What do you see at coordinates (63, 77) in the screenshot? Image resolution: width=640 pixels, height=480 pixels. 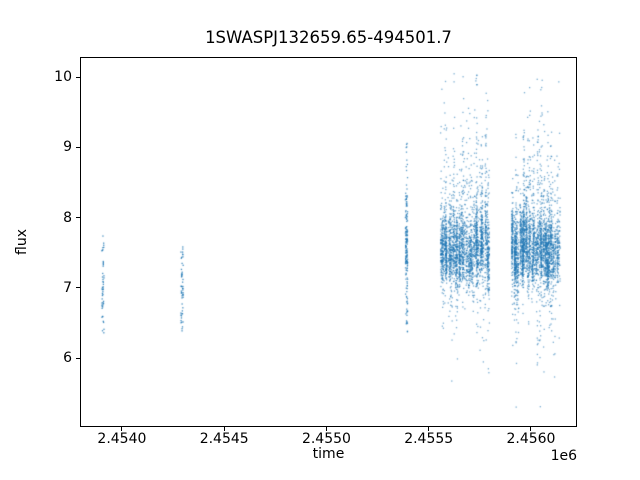 I see `y-tick-label: 10` at bounding box center [63, 77].